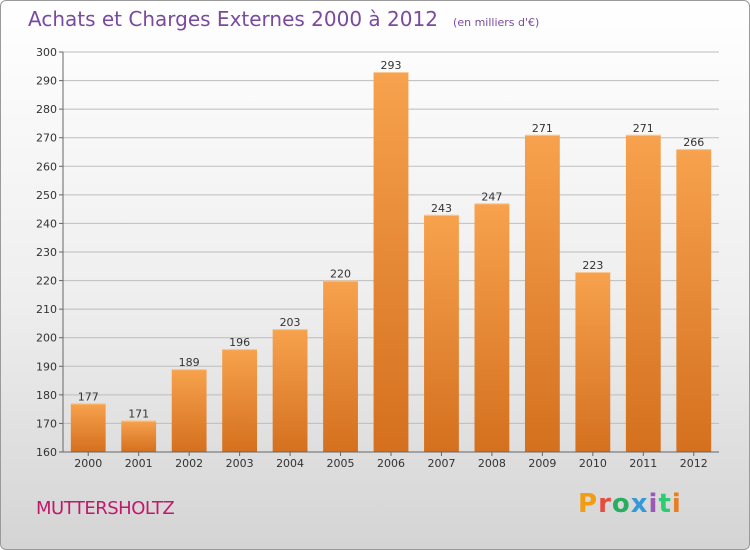 This screenshot has width=750, height=550. What do you see at coordinates (46, 423) in the screenshot?
I see `y-tick-label: 170` at bounding box center [46, 423].